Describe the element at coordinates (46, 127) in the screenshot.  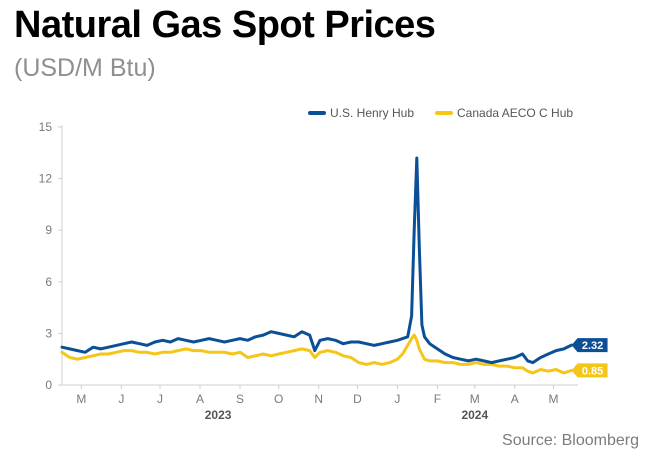
I see `y-tick-label: 15` at that location.